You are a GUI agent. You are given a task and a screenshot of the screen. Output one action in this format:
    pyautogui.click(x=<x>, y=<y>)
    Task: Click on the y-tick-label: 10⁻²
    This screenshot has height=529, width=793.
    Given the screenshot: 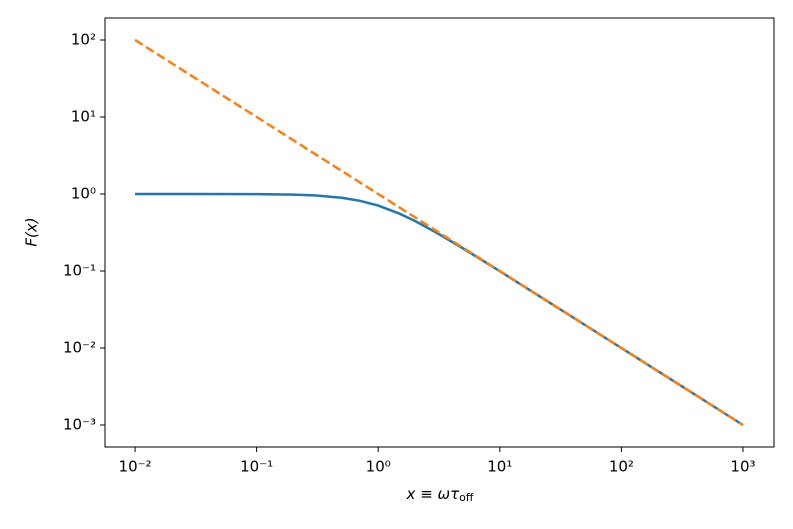 What is the action you would take?
    pyautogui.click(x=79, y=347)
    